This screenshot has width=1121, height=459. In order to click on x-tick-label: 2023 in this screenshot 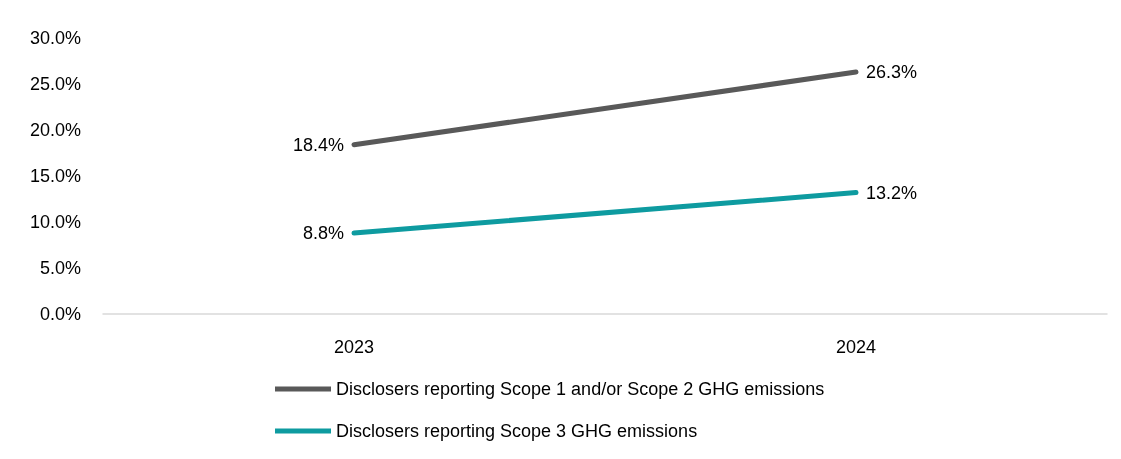, I will do `click(354, 347)`.